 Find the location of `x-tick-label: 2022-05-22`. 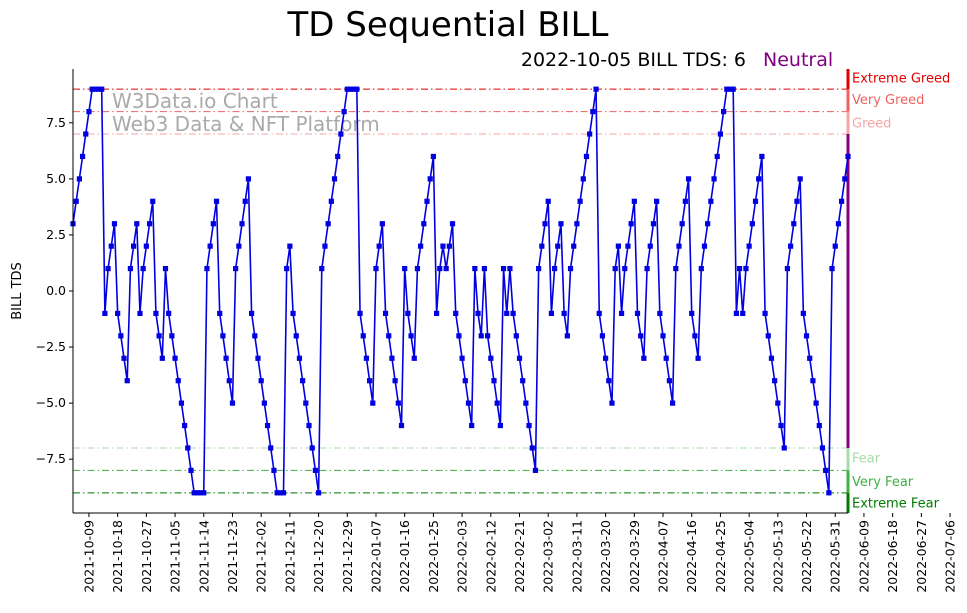

x-tick-label: 2022-05-22 is located at coordinates (806, 556).